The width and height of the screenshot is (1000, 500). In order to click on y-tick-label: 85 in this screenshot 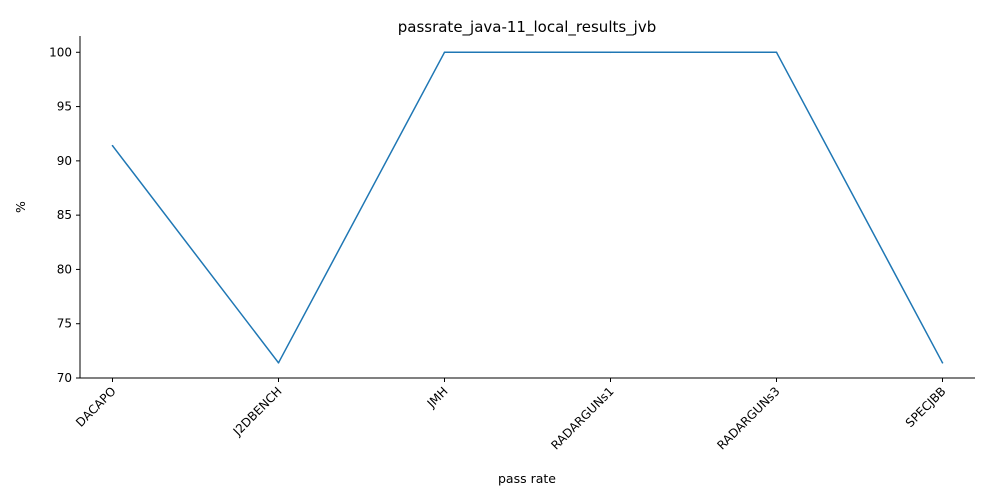, I will do `click(64, 215)`.